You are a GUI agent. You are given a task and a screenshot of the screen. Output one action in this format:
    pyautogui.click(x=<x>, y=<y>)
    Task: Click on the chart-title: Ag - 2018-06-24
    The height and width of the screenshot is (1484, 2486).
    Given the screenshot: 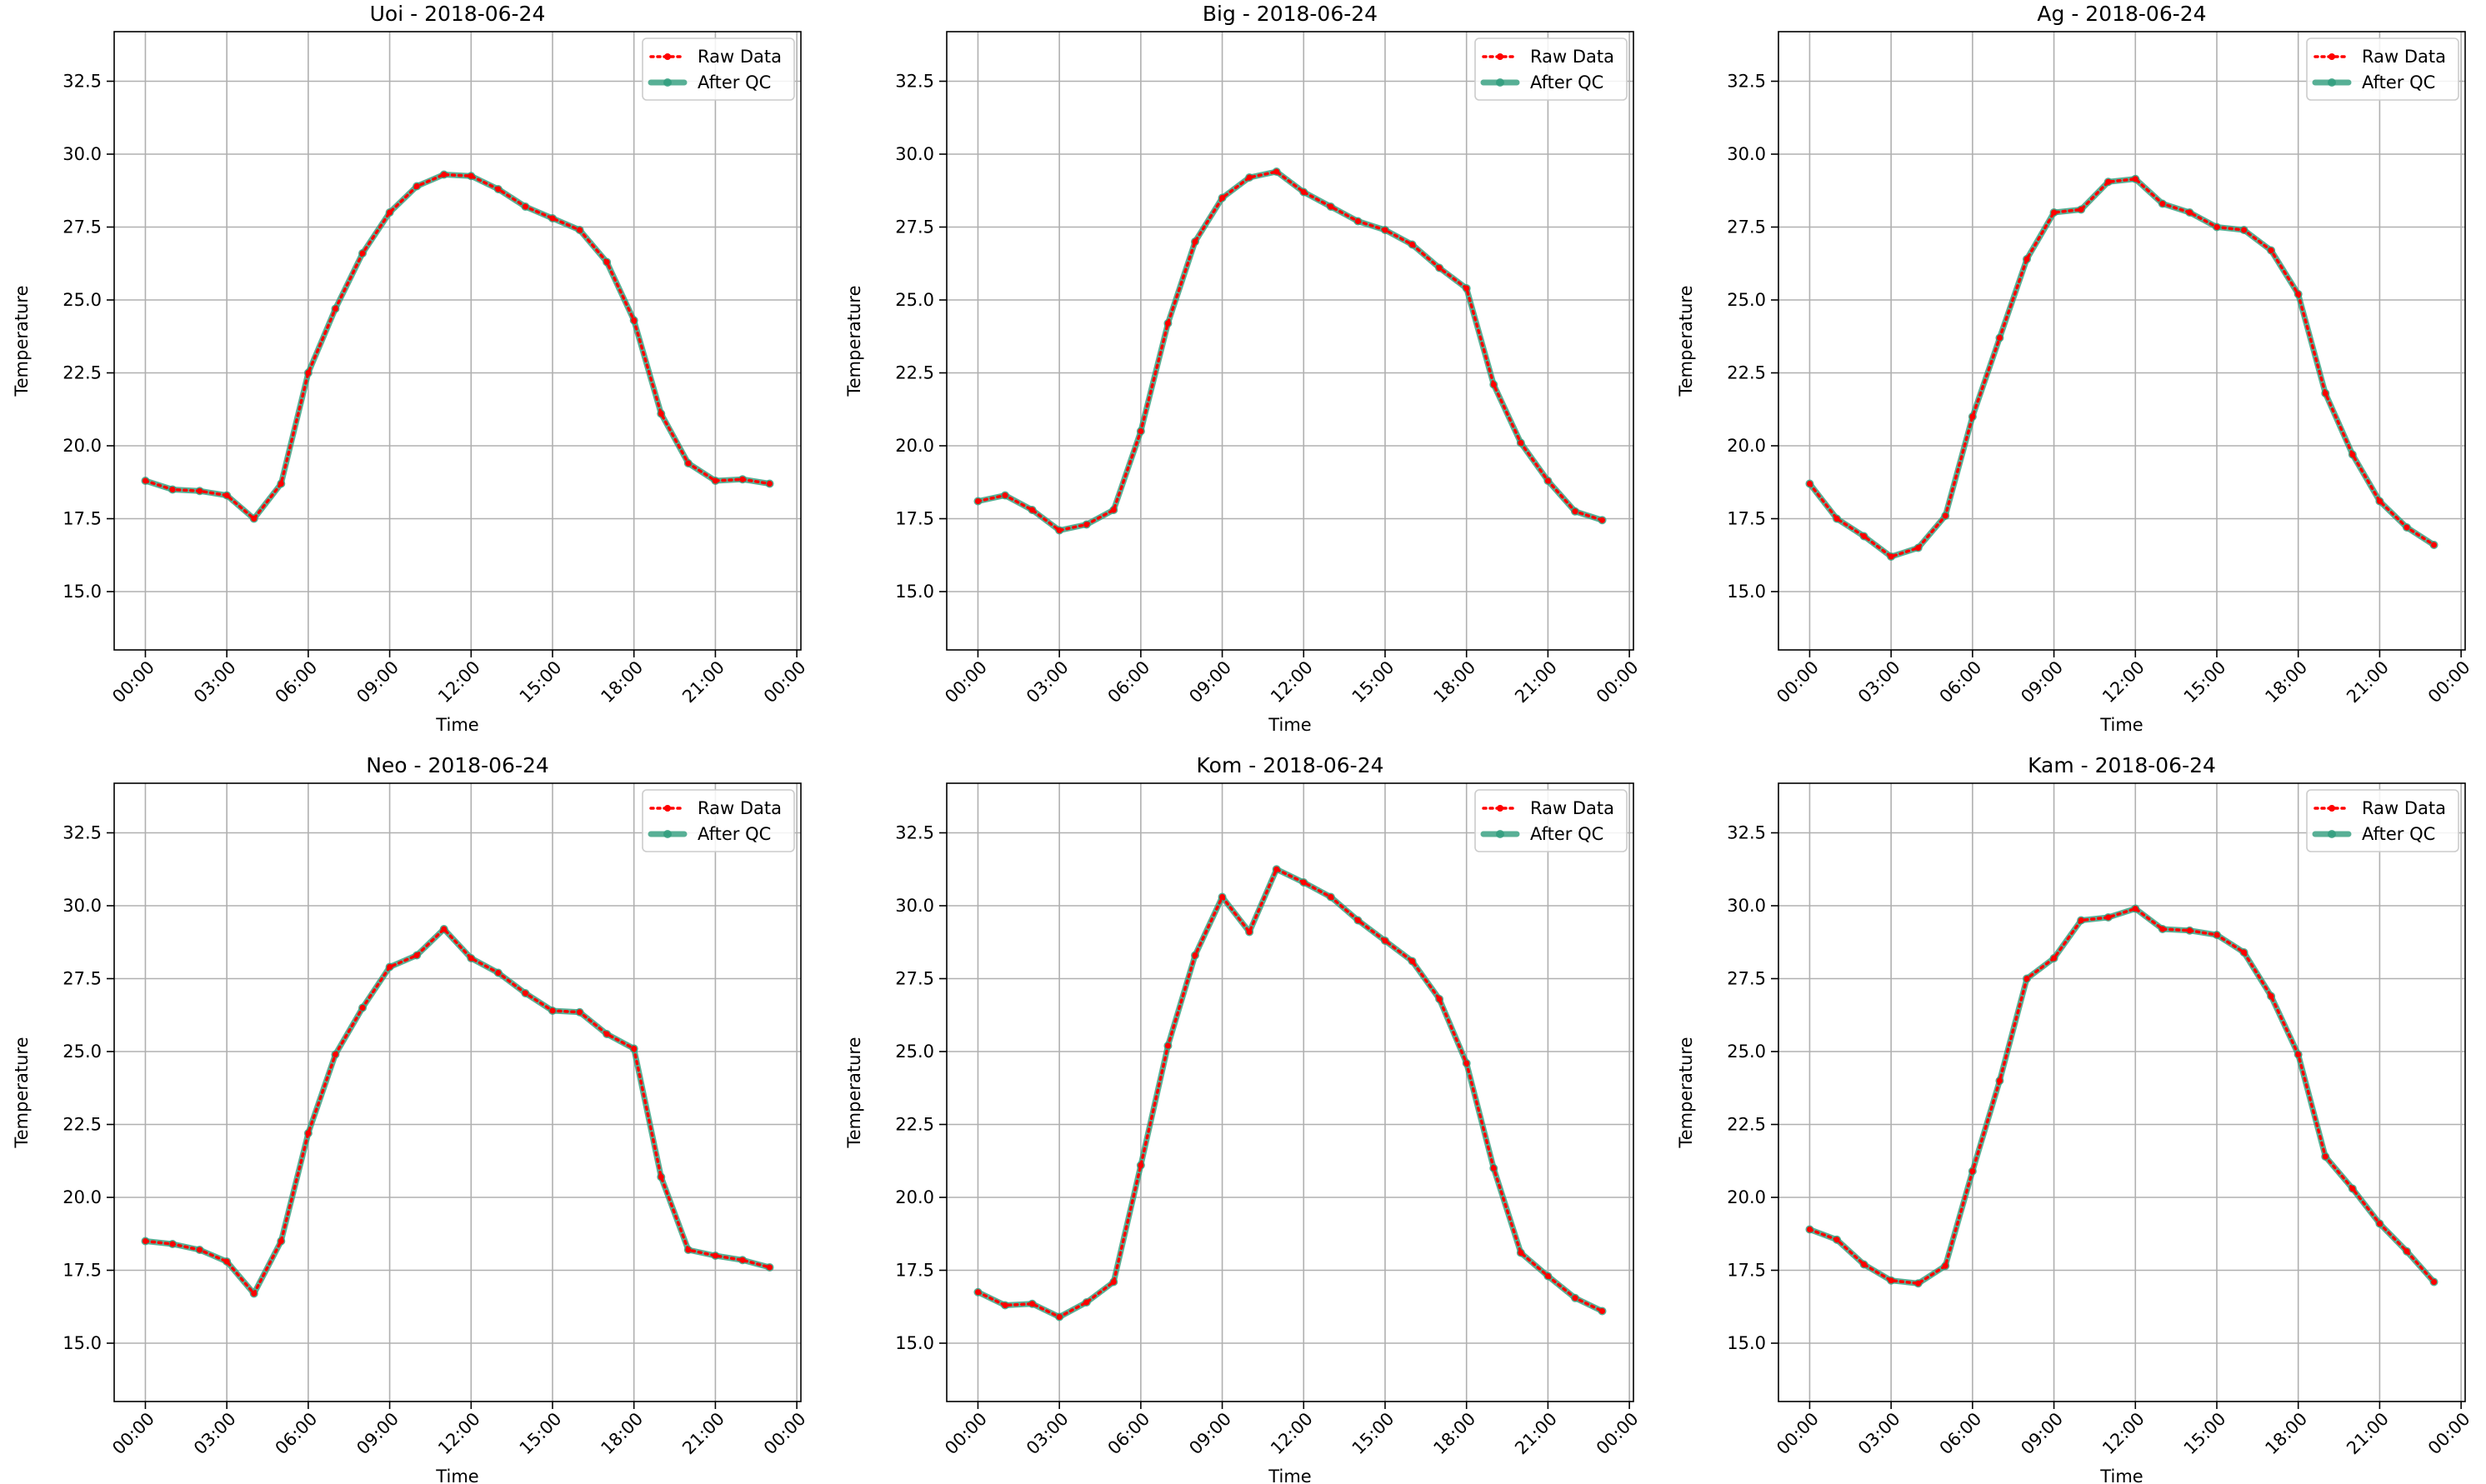 What is the action you would take?
    pyautogui.click(x=2121, y=14)
    